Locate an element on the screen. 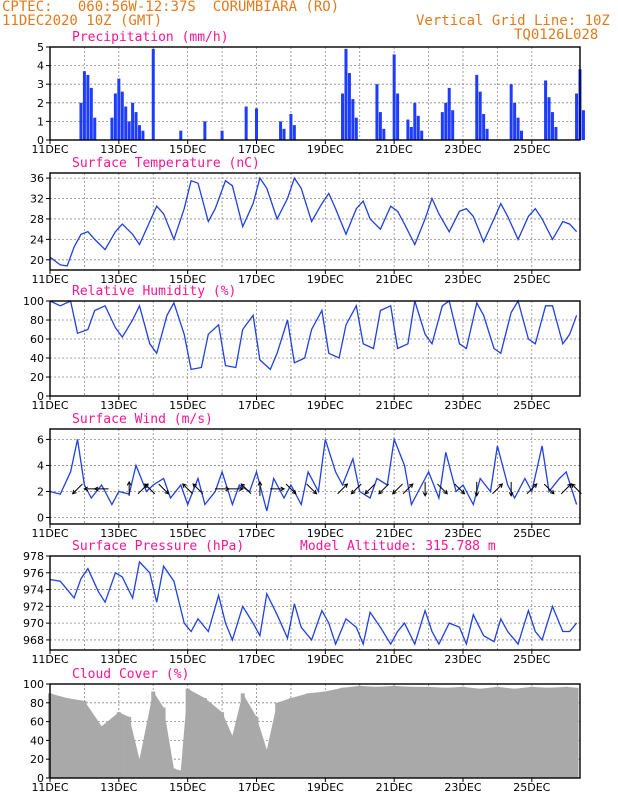 This screenshot has width=618, height=800. y-tick-label: 0 is located at coordinates (40, 778).